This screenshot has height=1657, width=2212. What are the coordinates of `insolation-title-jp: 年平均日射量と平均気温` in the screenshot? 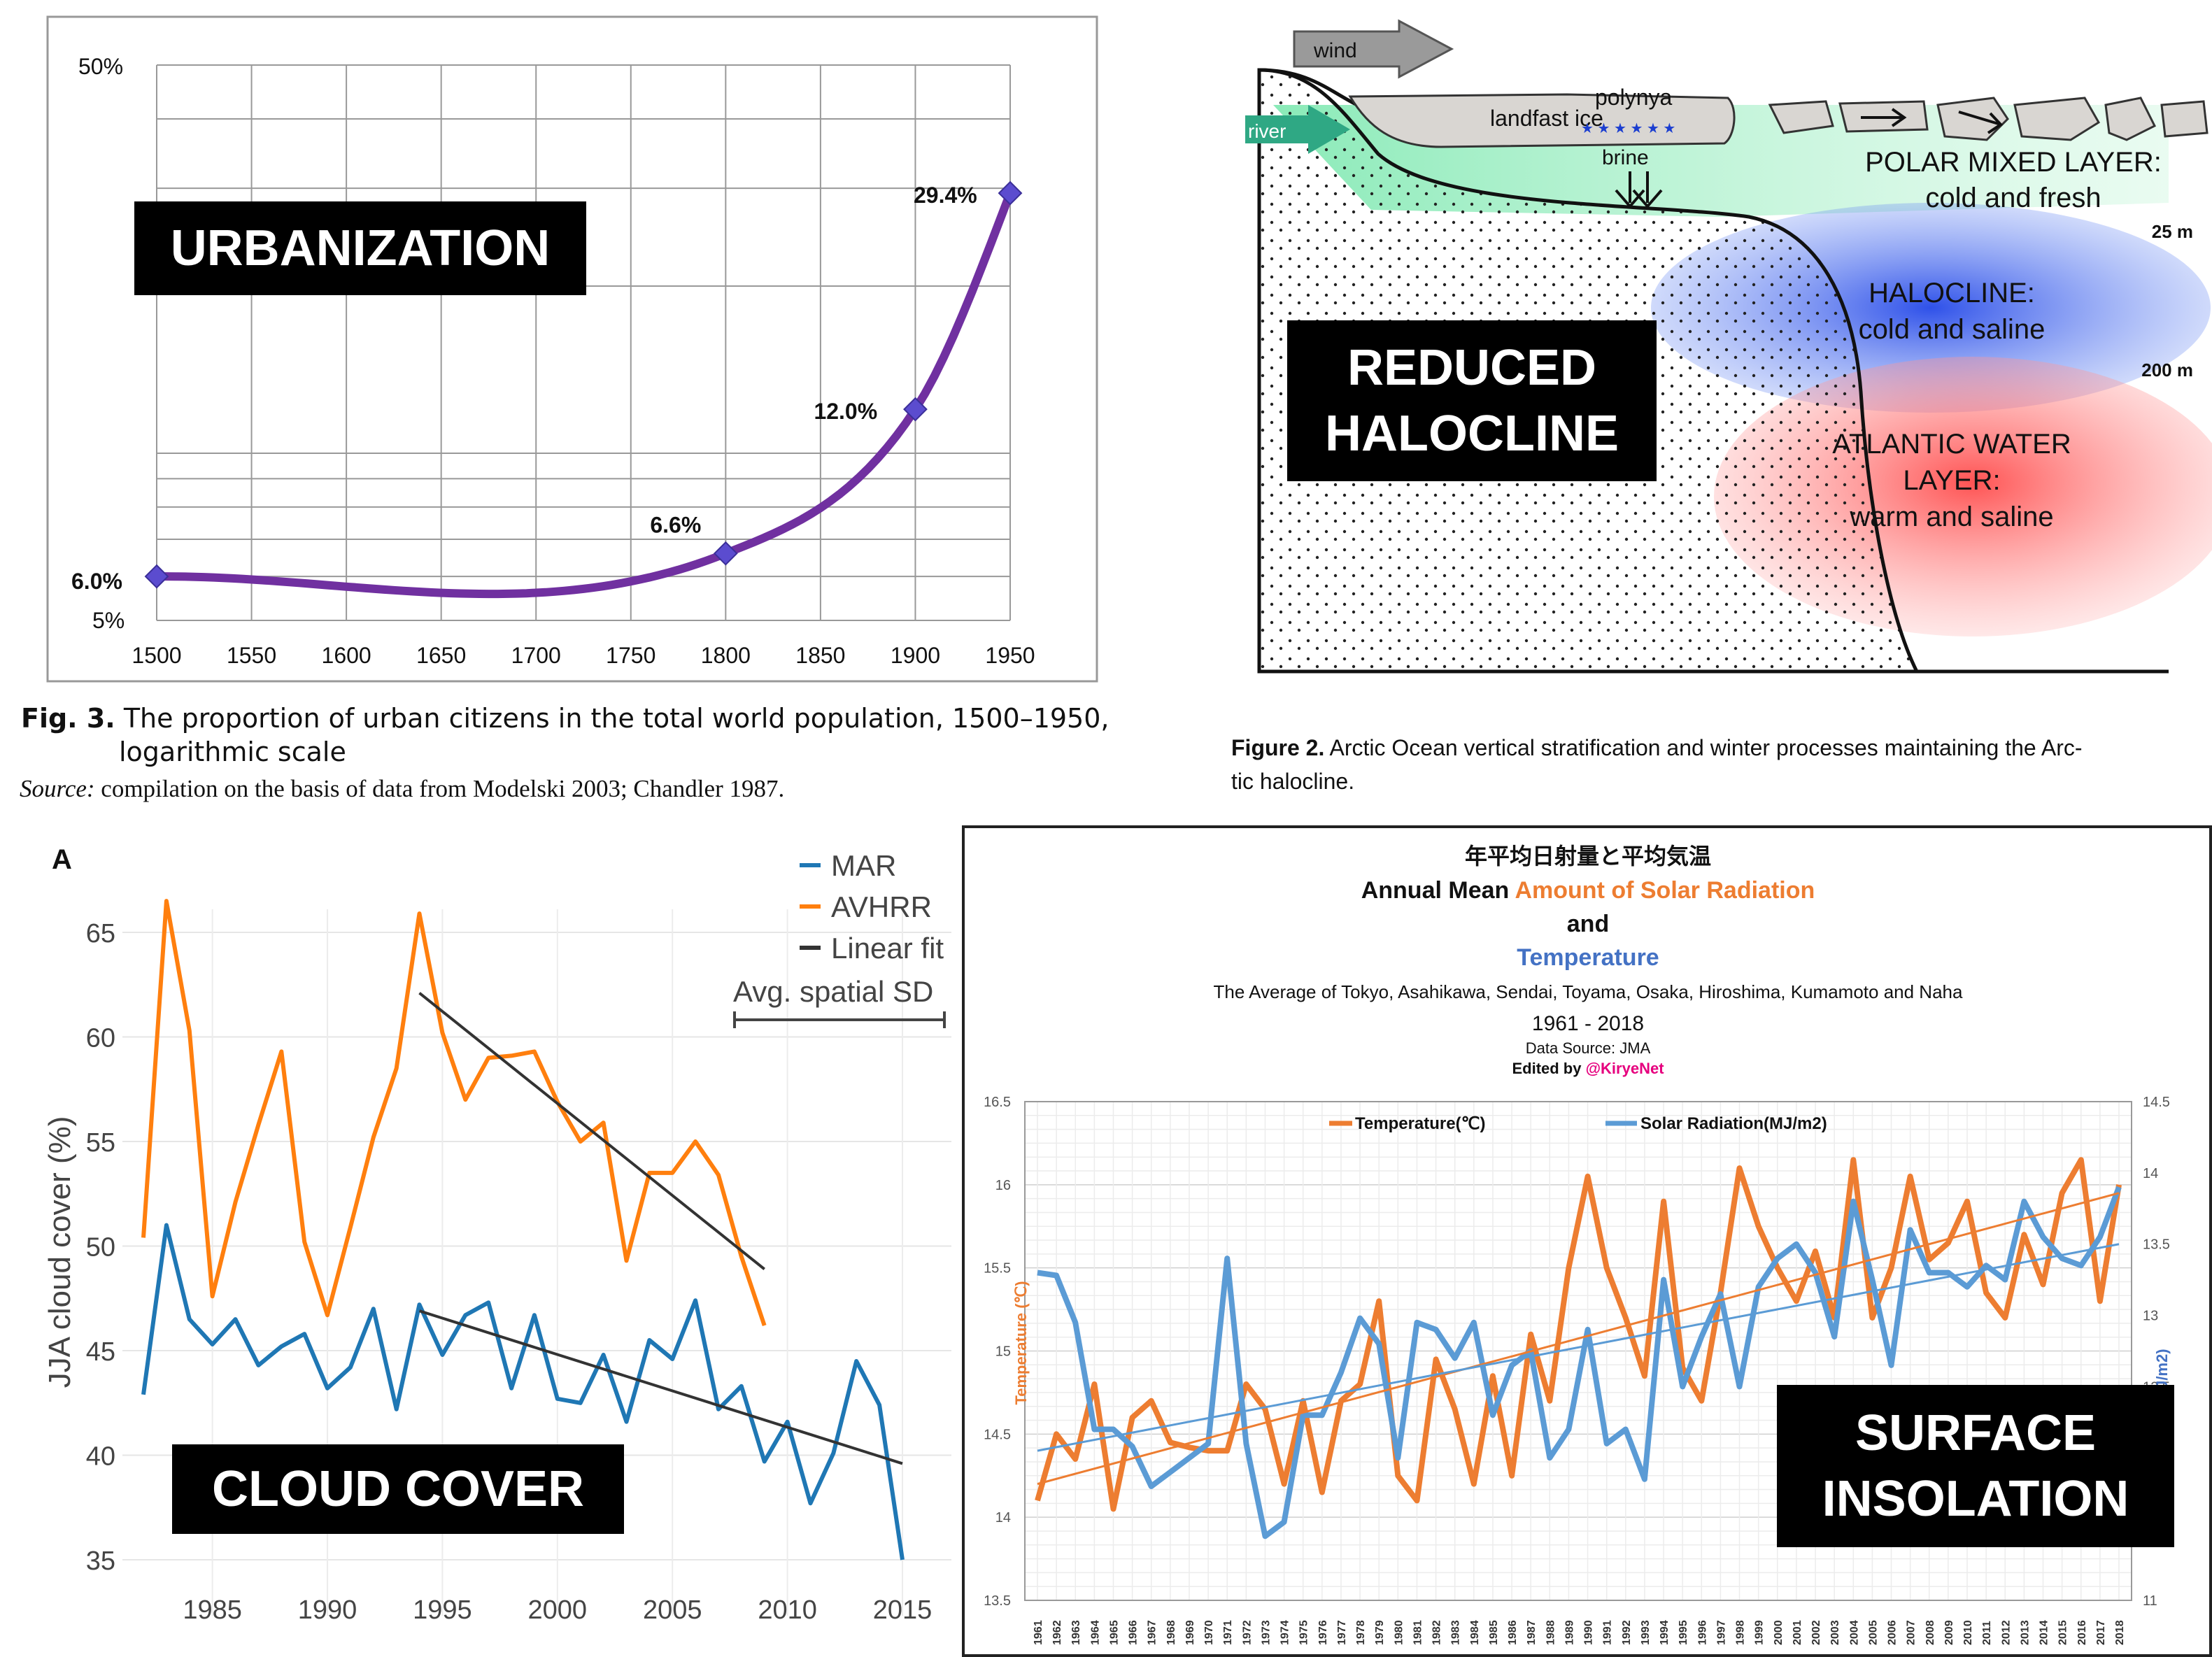 It's located at (1588, 856).